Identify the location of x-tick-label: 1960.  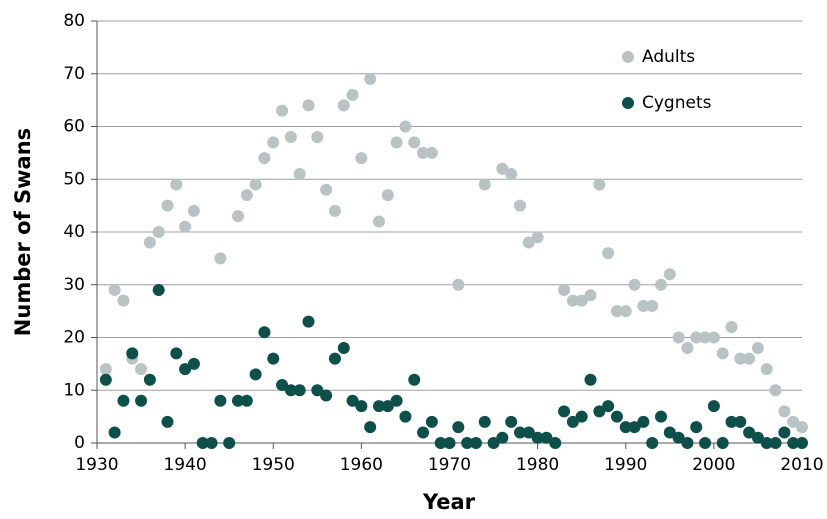
(361, 465).